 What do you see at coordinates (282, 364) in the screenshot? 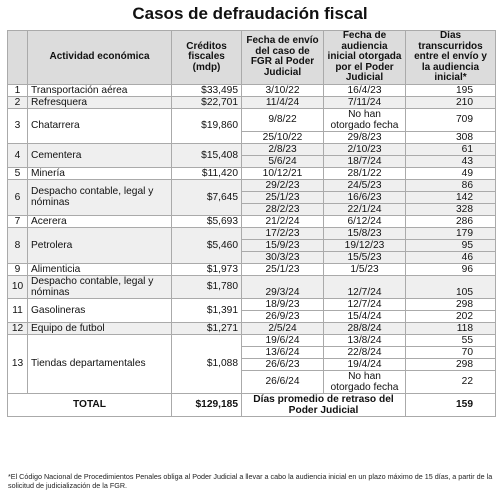
I see `sent-date-cell: 26/6/23` at bounding box center [282, 364].